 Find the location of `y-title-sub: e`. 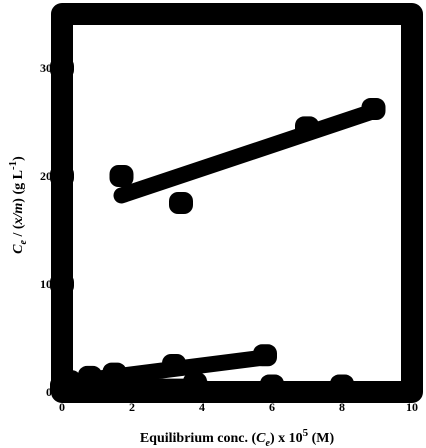

y-title-sub: e is located at coordinates (23, 241).